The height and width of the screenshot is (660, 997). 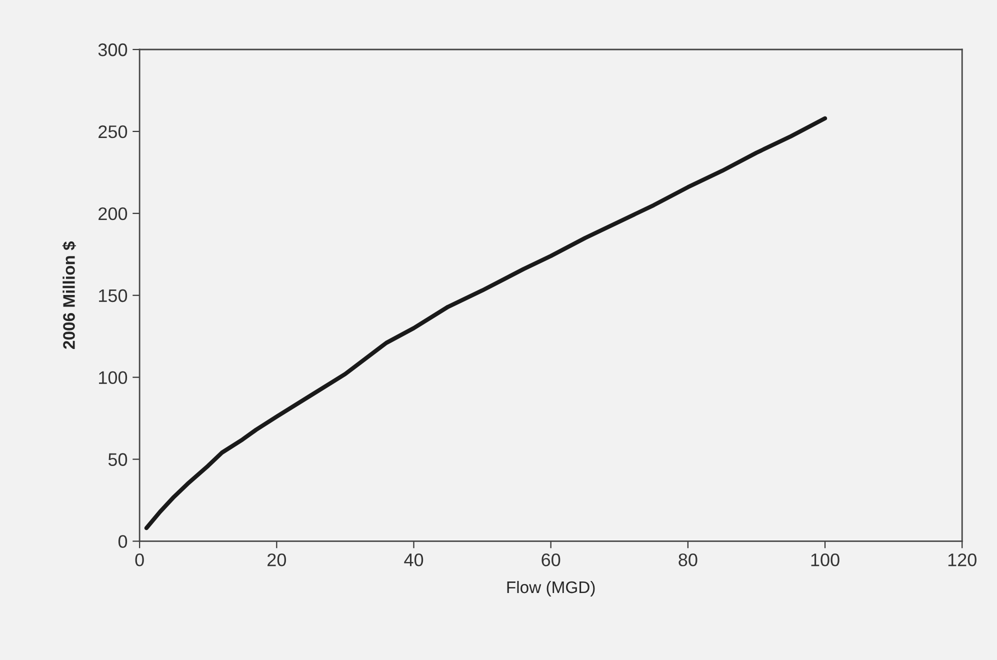 I want to click on x-tick-label: 100, so click(x=825, y=559).